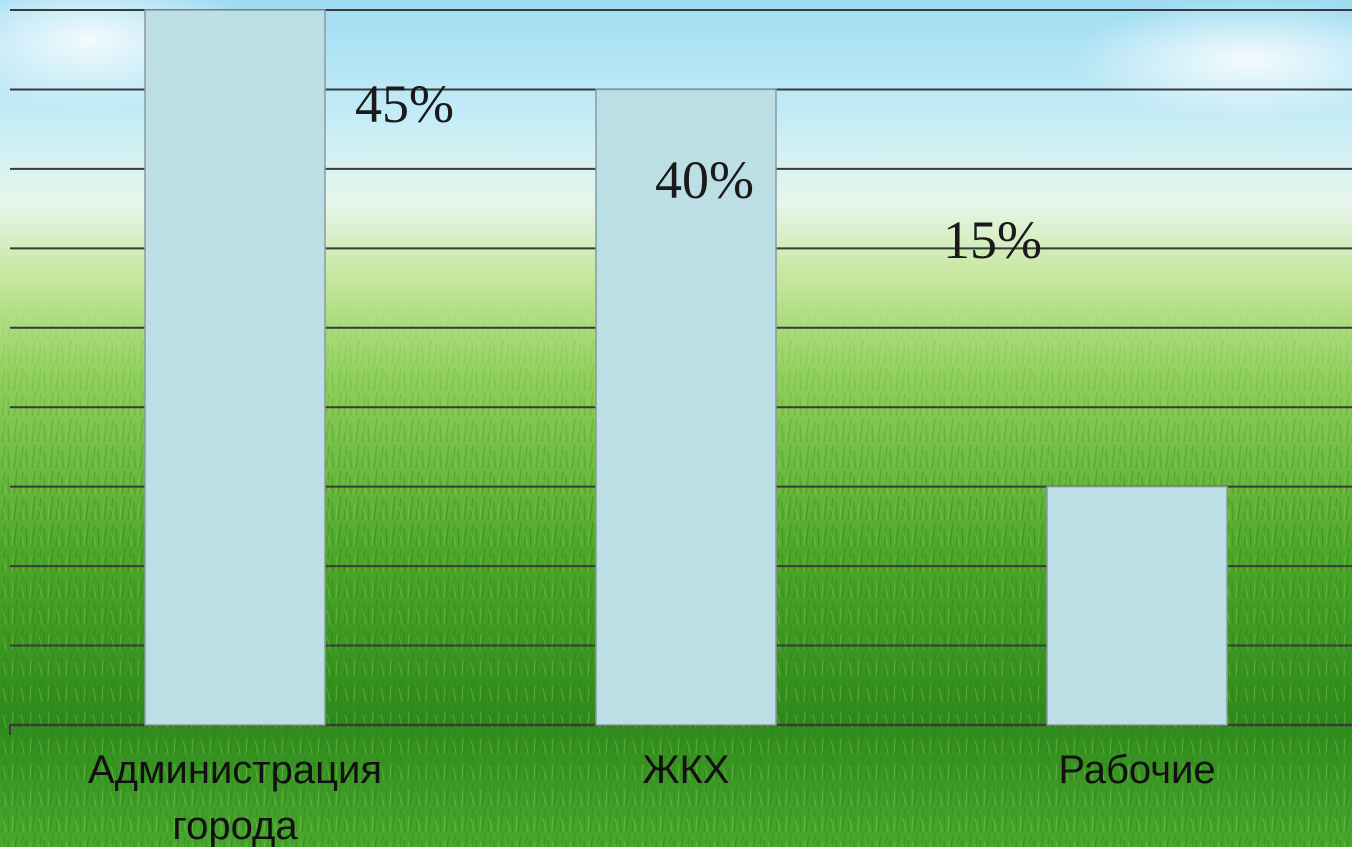 Image resolution: width=1352 pixels, height=847 pixels. What do you see at coordinates (1136, 770) in the screenshot?
I see `category-label-3: Рабочие` at bounding box center [1136, 770].